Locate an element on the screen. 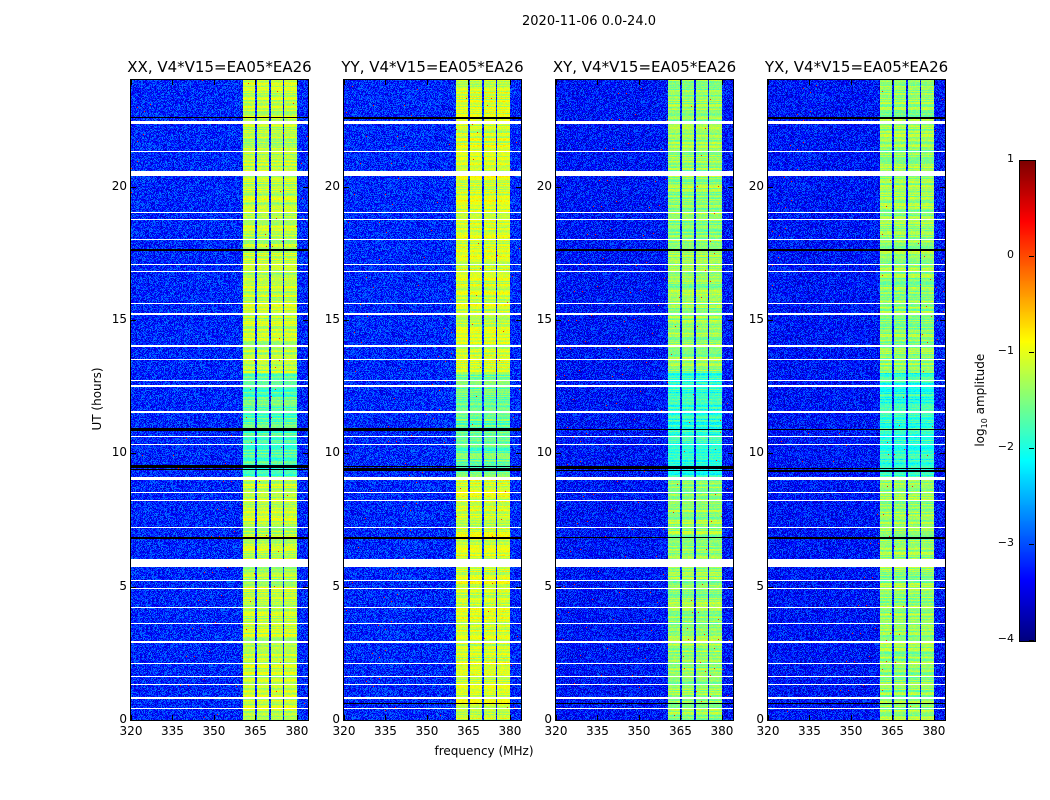 The width and height of the screenshot is (1050, 800). colorbar-label-rest: amplitude is located at coordinates (979, 386).